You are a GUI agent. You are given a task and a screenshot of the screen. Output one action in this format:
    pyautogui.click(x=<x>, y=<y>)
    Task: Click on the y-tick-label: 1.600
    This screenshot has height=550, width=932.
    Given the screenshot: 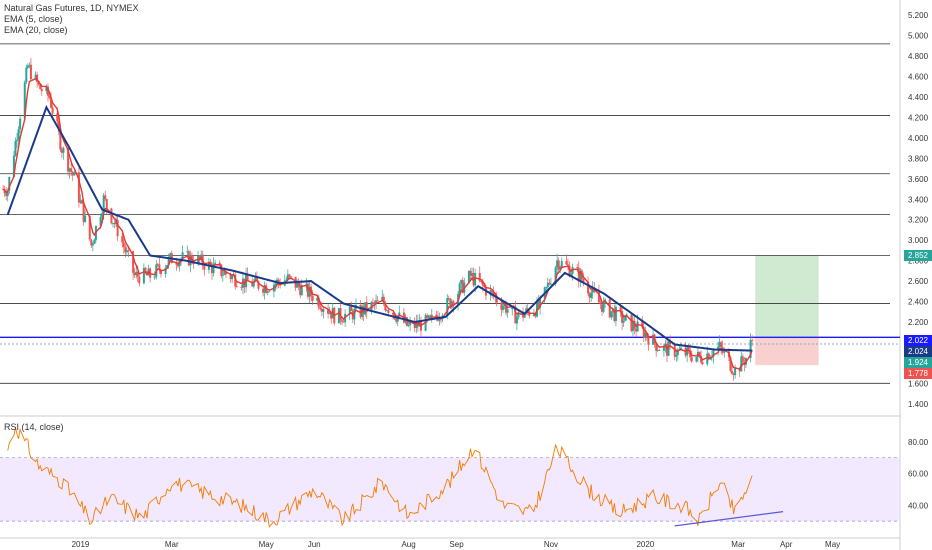 What is the action you would take?
    pyautogui.click(x=918, y=383)
    